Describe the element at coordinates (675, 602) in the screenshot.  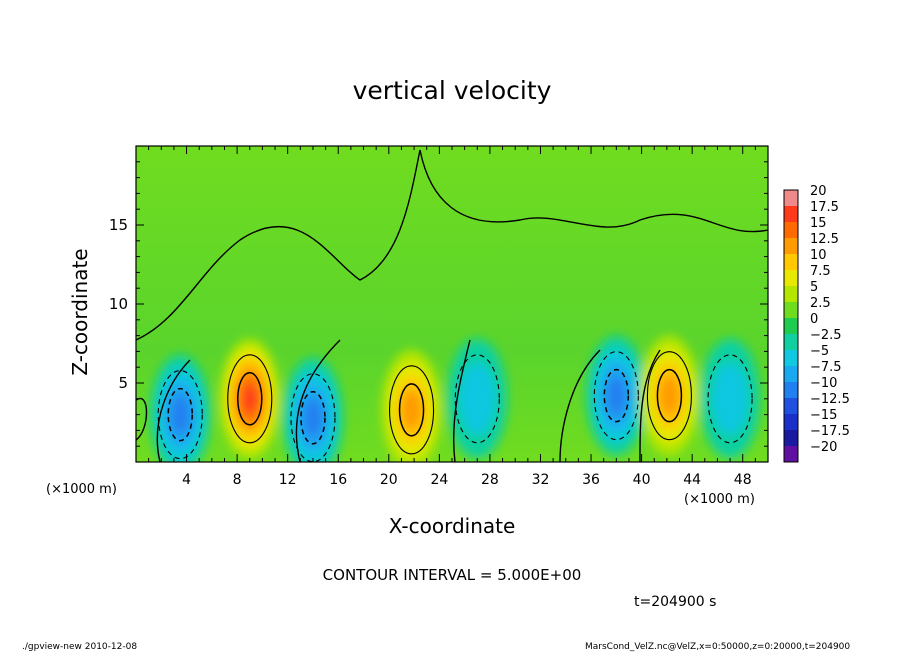
I see `time-stamp: t=204900 s` at that location.